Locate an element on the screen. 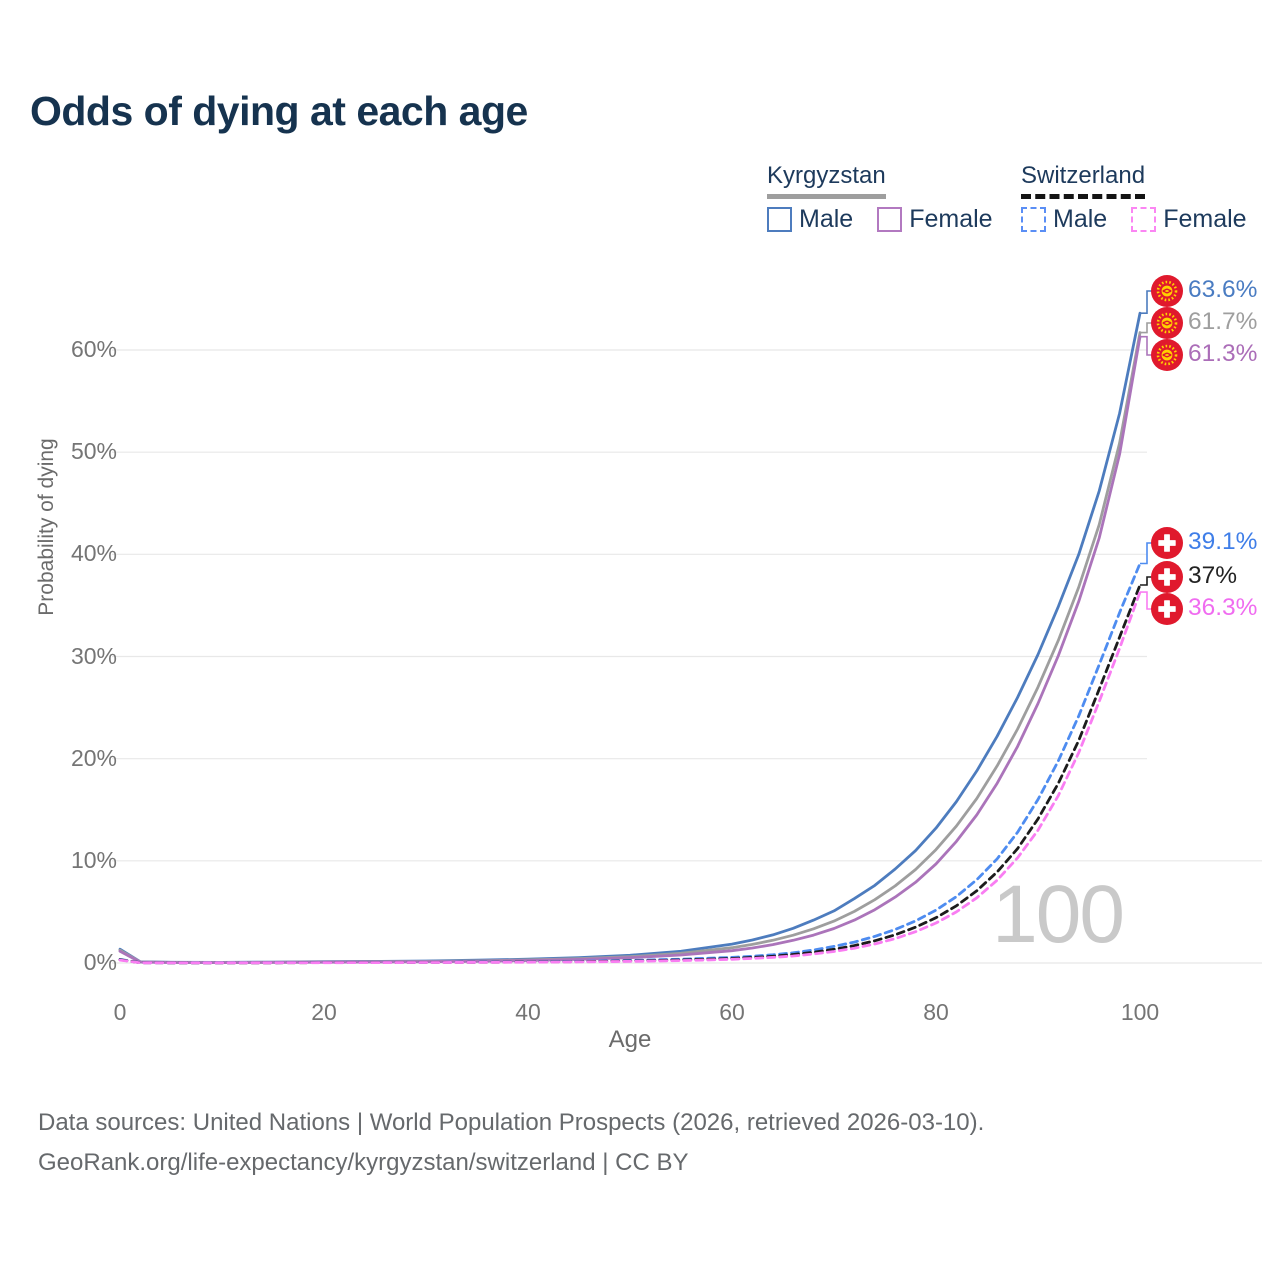  legend-items-kyrgyzstan: Male Female is located at coordinates (880, 219).